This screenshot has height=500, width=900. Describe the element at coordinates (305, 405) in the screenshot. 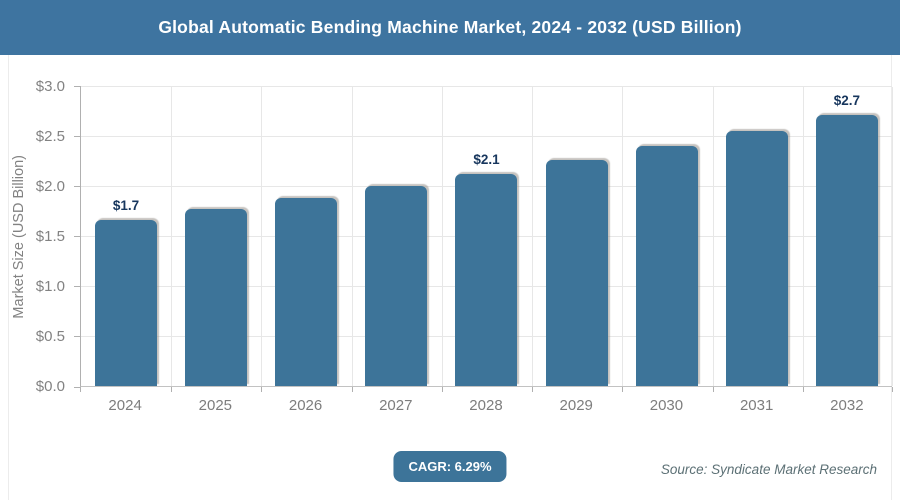

I see `x-axis-label: 2026` at that location.